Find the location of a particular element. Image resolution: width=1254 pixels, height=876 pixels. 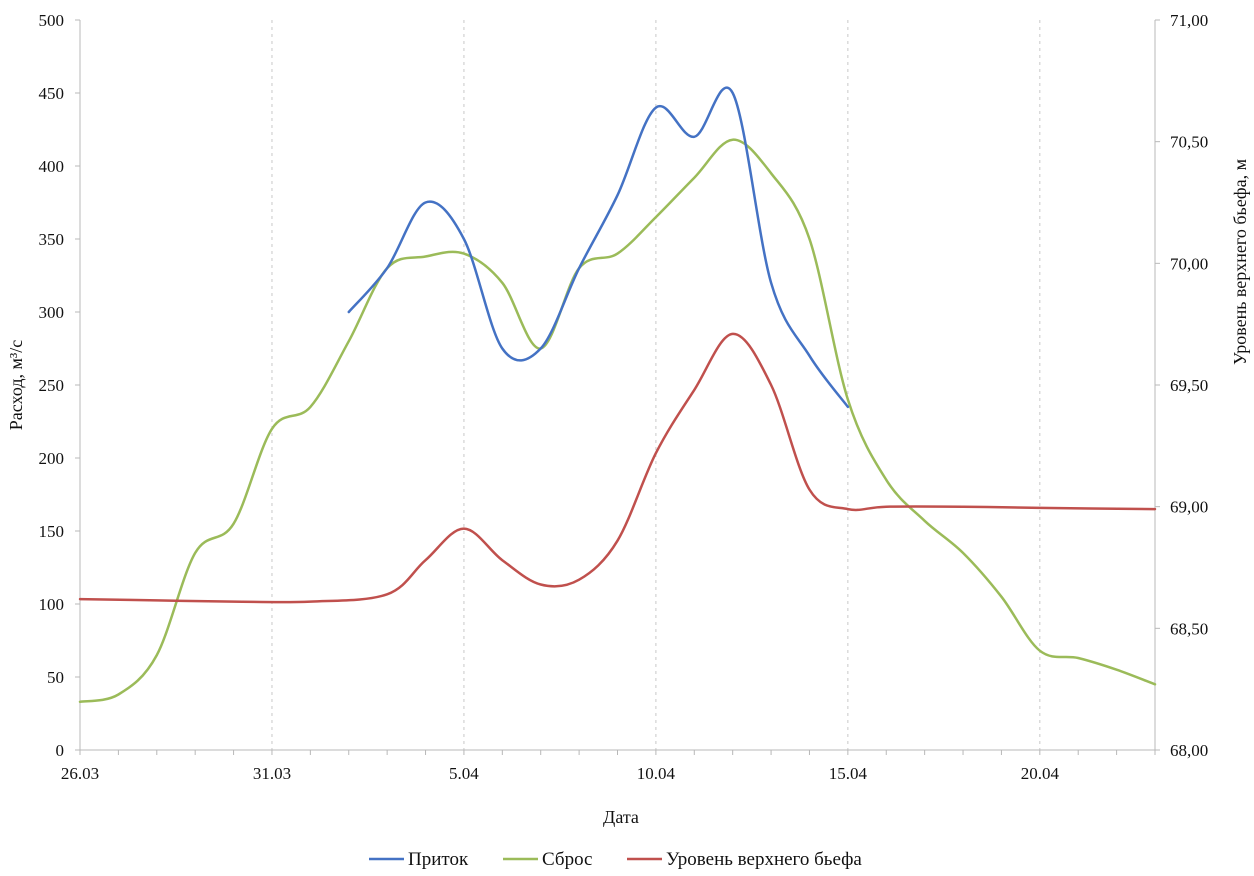

y-left-tick-label: 100 is located at coordinates (52, 604).